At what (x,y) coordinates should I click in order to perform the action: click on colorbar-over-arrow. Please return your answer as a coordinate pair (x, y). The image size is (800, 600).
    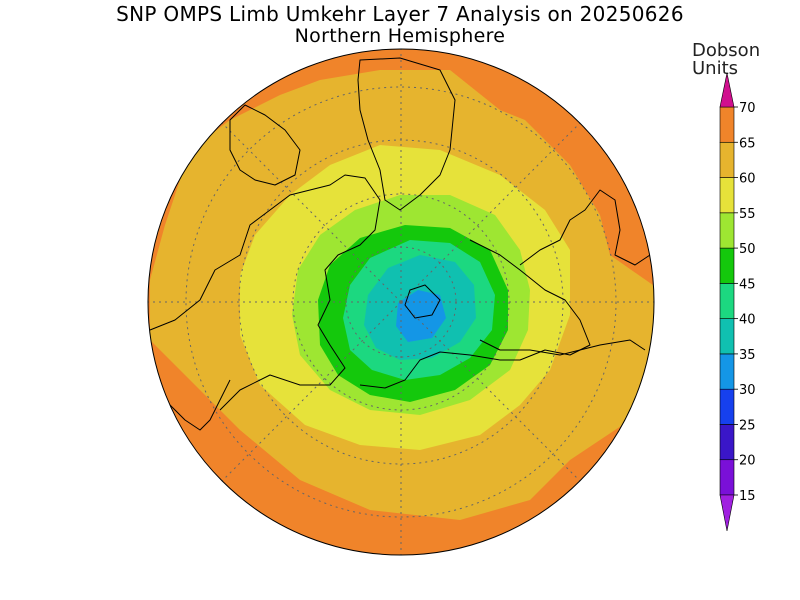
    Looking at the image, I should click on (727, 90).